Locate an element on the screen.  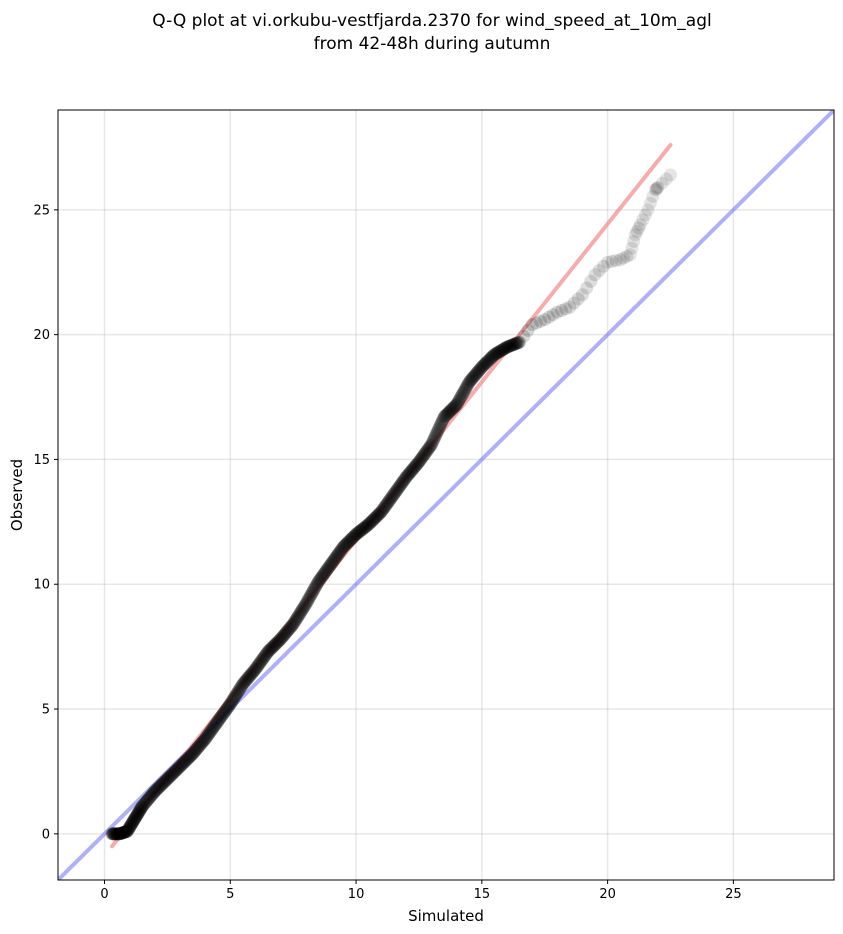
x-axis-ticks: 0 5 10 15 20 25 is located at coordinates (421, 891).